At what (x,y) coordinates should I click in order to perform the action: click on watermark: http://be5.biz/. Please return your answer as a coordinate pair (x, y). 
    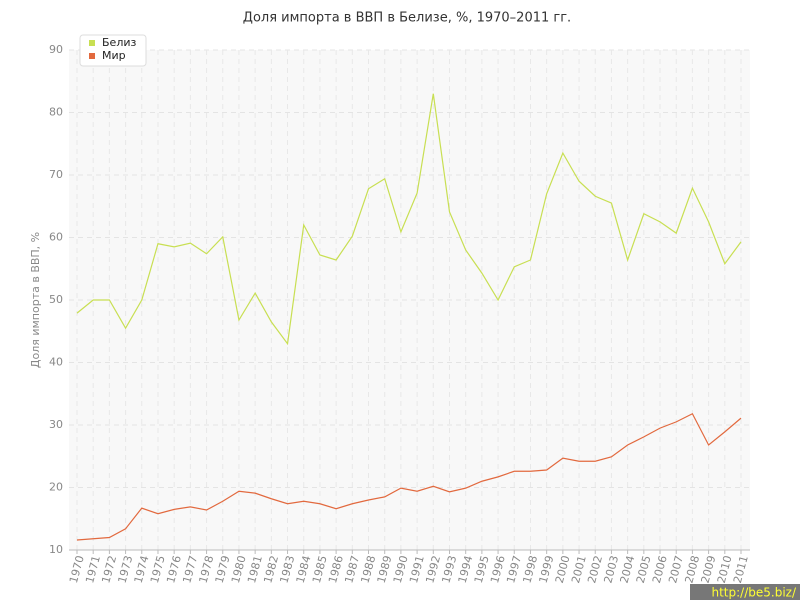
    Looking at the image, I should click on (753, 593).